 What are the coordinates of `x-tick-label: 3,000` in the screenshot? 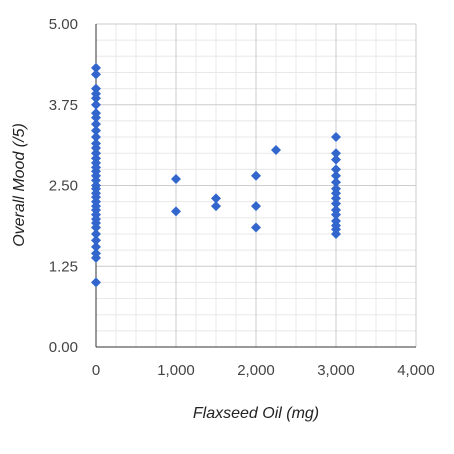 It's located at (336, 370).